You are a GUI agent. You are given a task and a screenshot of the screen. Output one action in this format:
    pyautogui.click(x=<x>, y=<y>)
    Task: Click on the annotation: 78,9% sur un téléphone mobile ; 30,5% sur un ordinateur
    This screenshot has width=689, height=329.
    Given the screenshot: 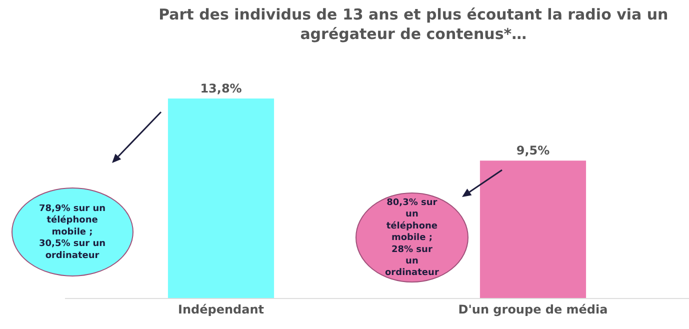 What is the action you would take?
    pyautogui.click(x=72, y=232)
    